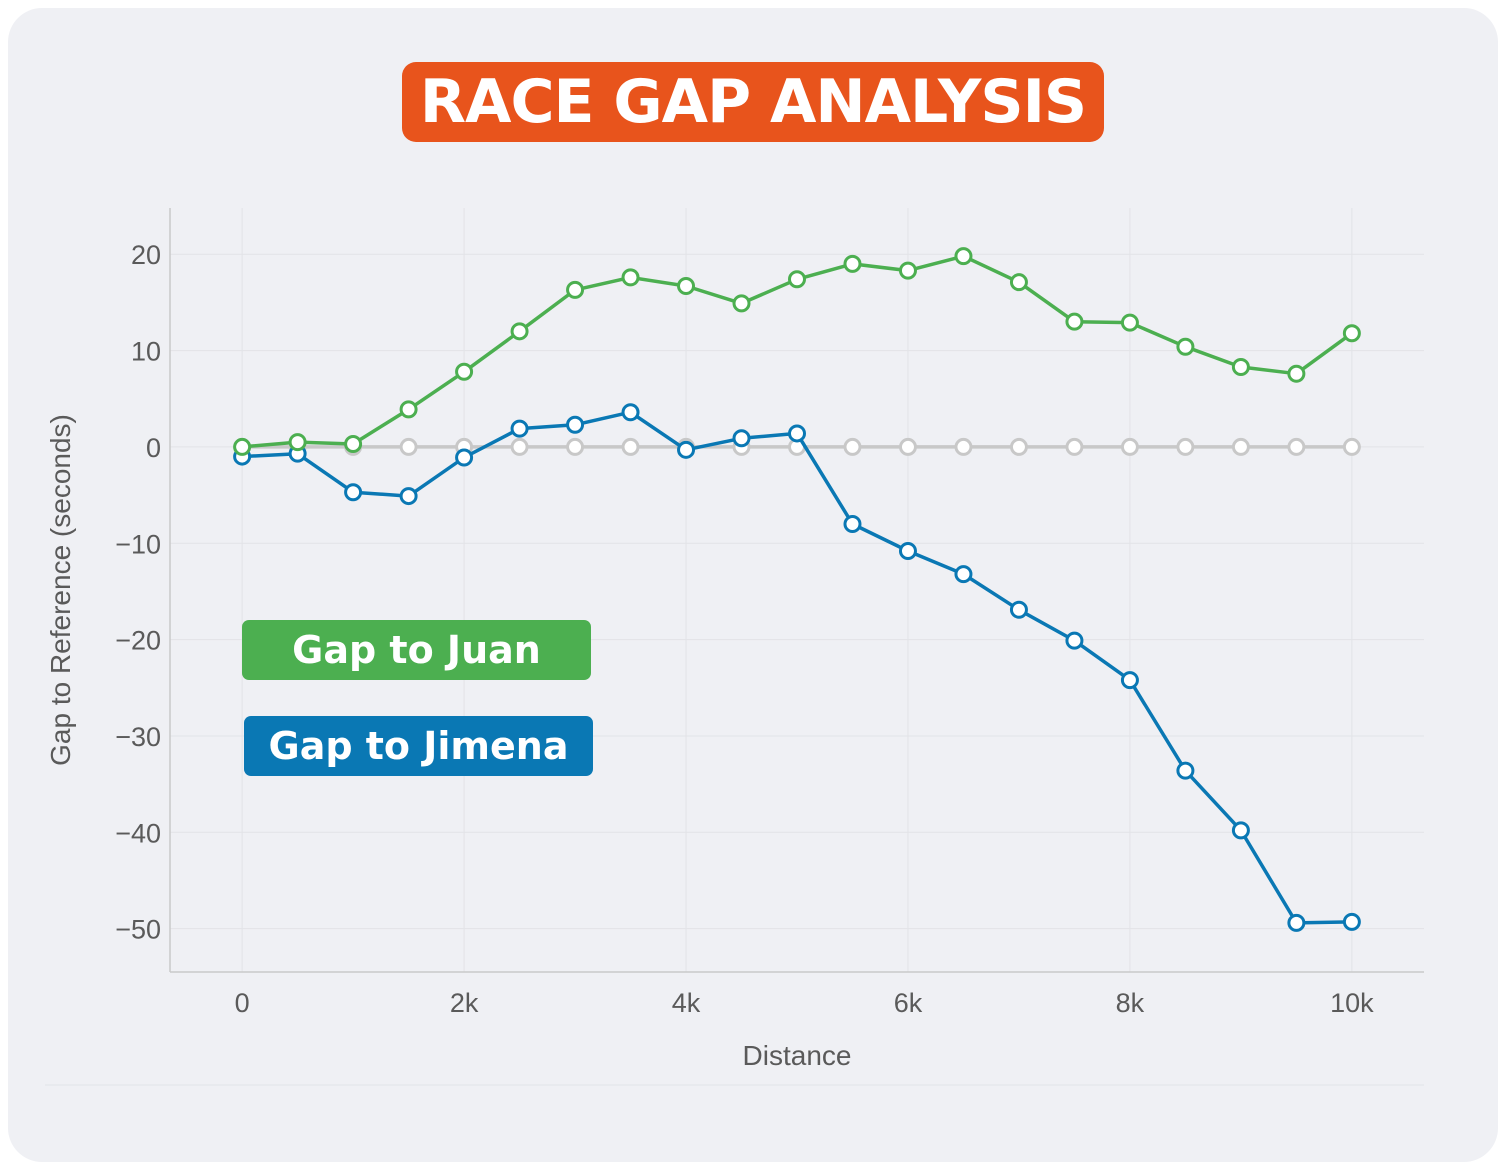 The image size is (1506, 1168). I want to click on y-tick-label: 10, so click(146, 352).